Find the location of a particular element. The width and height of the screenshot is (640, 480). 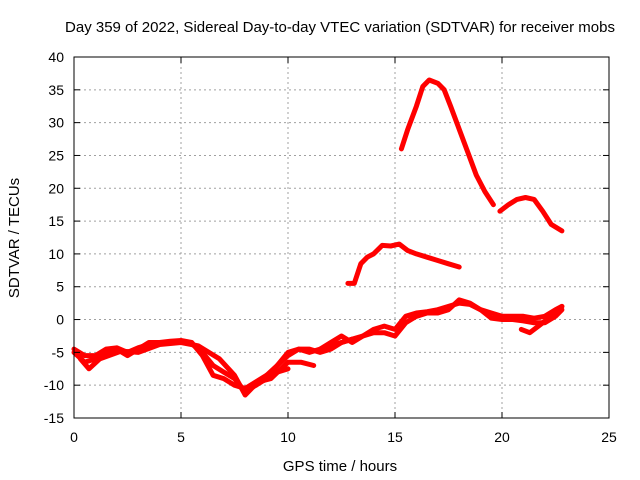

x-tick-label: 5 is located at coordinates (181, 437).